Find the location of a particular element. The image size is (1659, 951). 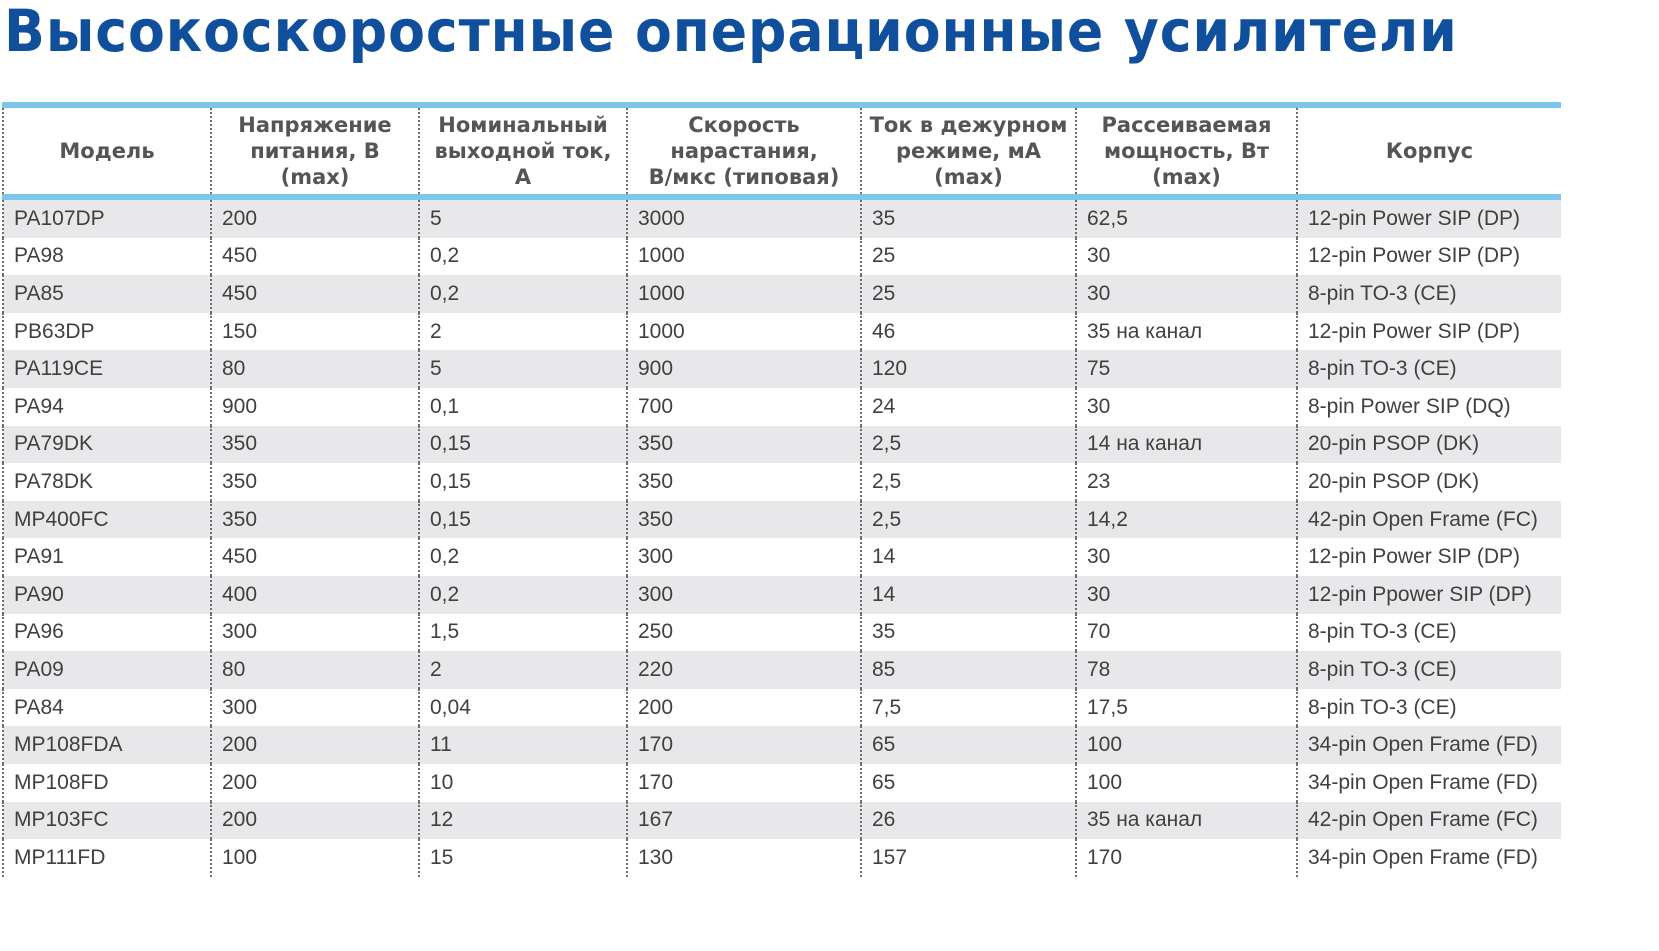

cell-model: PA85 is located at coordinates (106, 294).